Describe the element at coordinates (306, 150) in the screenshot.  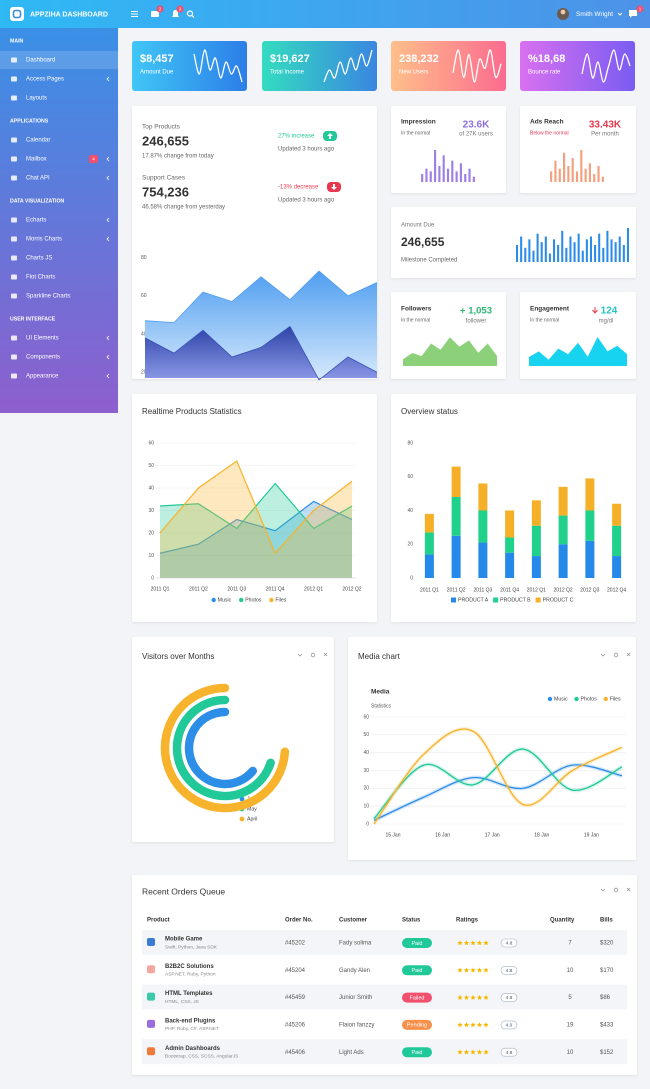
I see `product-updated: Updated 3 hours ago` at that location.